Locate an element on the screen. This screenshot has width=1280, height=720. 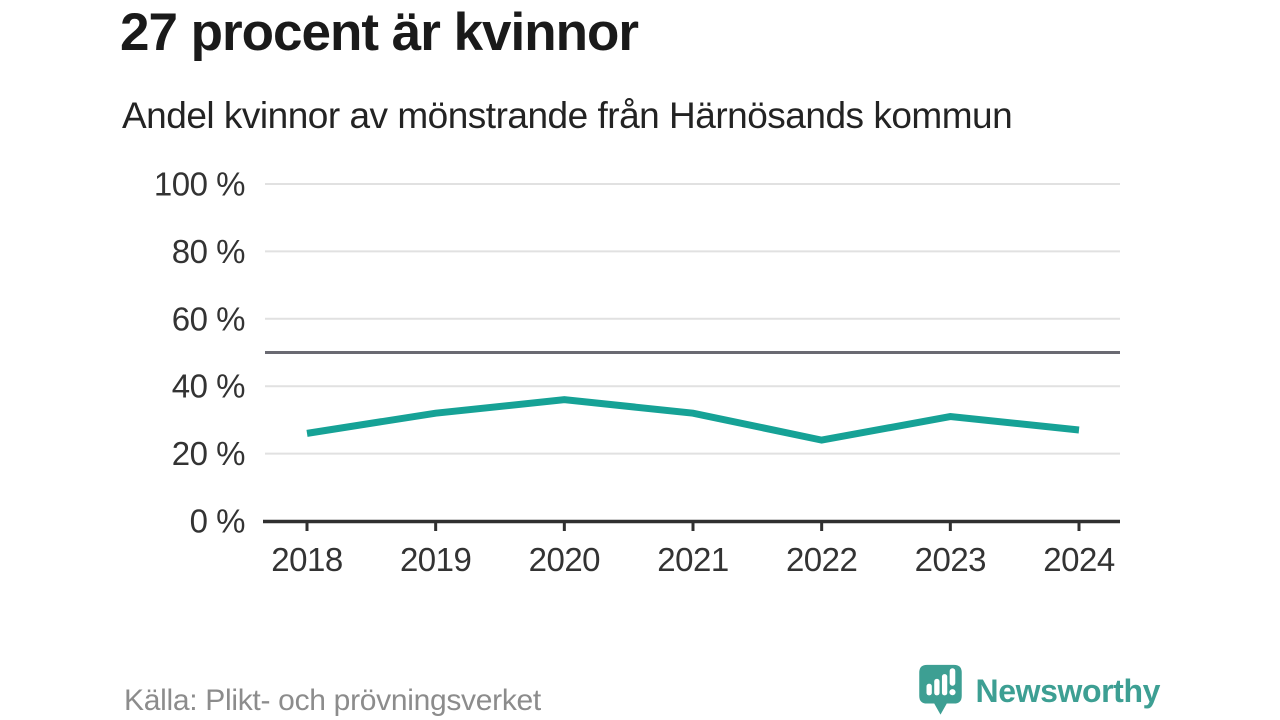
source-note: Källa: Plikt- och prövningsverket is located at coordinates (332, 700).